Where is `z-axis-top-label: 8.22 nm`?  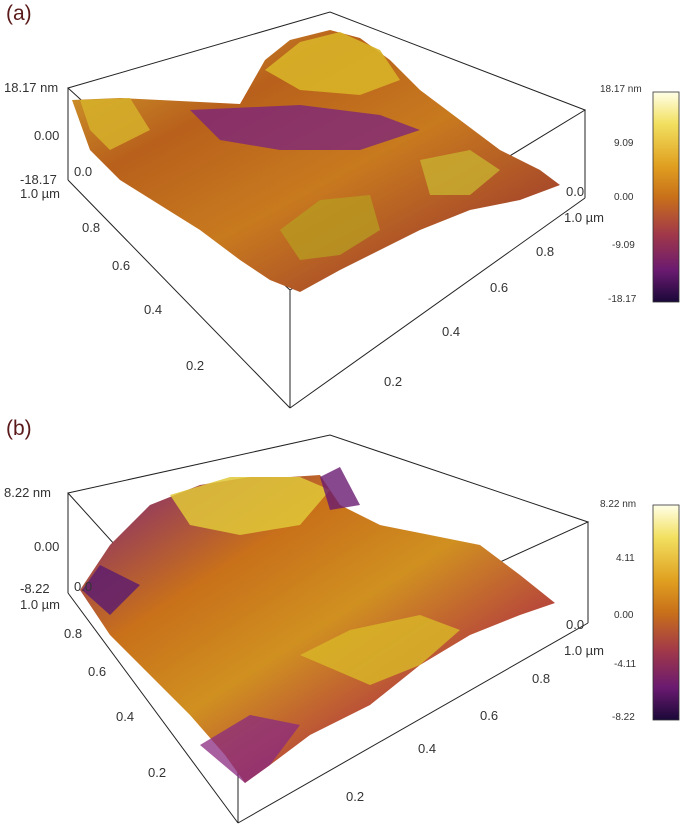
z-axis-top-label: 8.22 nm is located at coordinates (27, 492).